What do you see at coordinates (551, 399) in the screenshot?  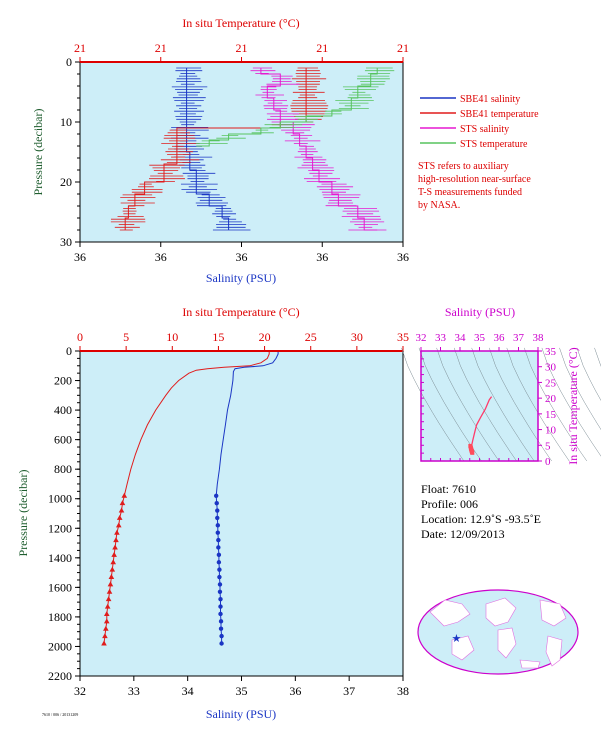 I see `ts-right-tick-label: 20` at bounding box center [551, 399].